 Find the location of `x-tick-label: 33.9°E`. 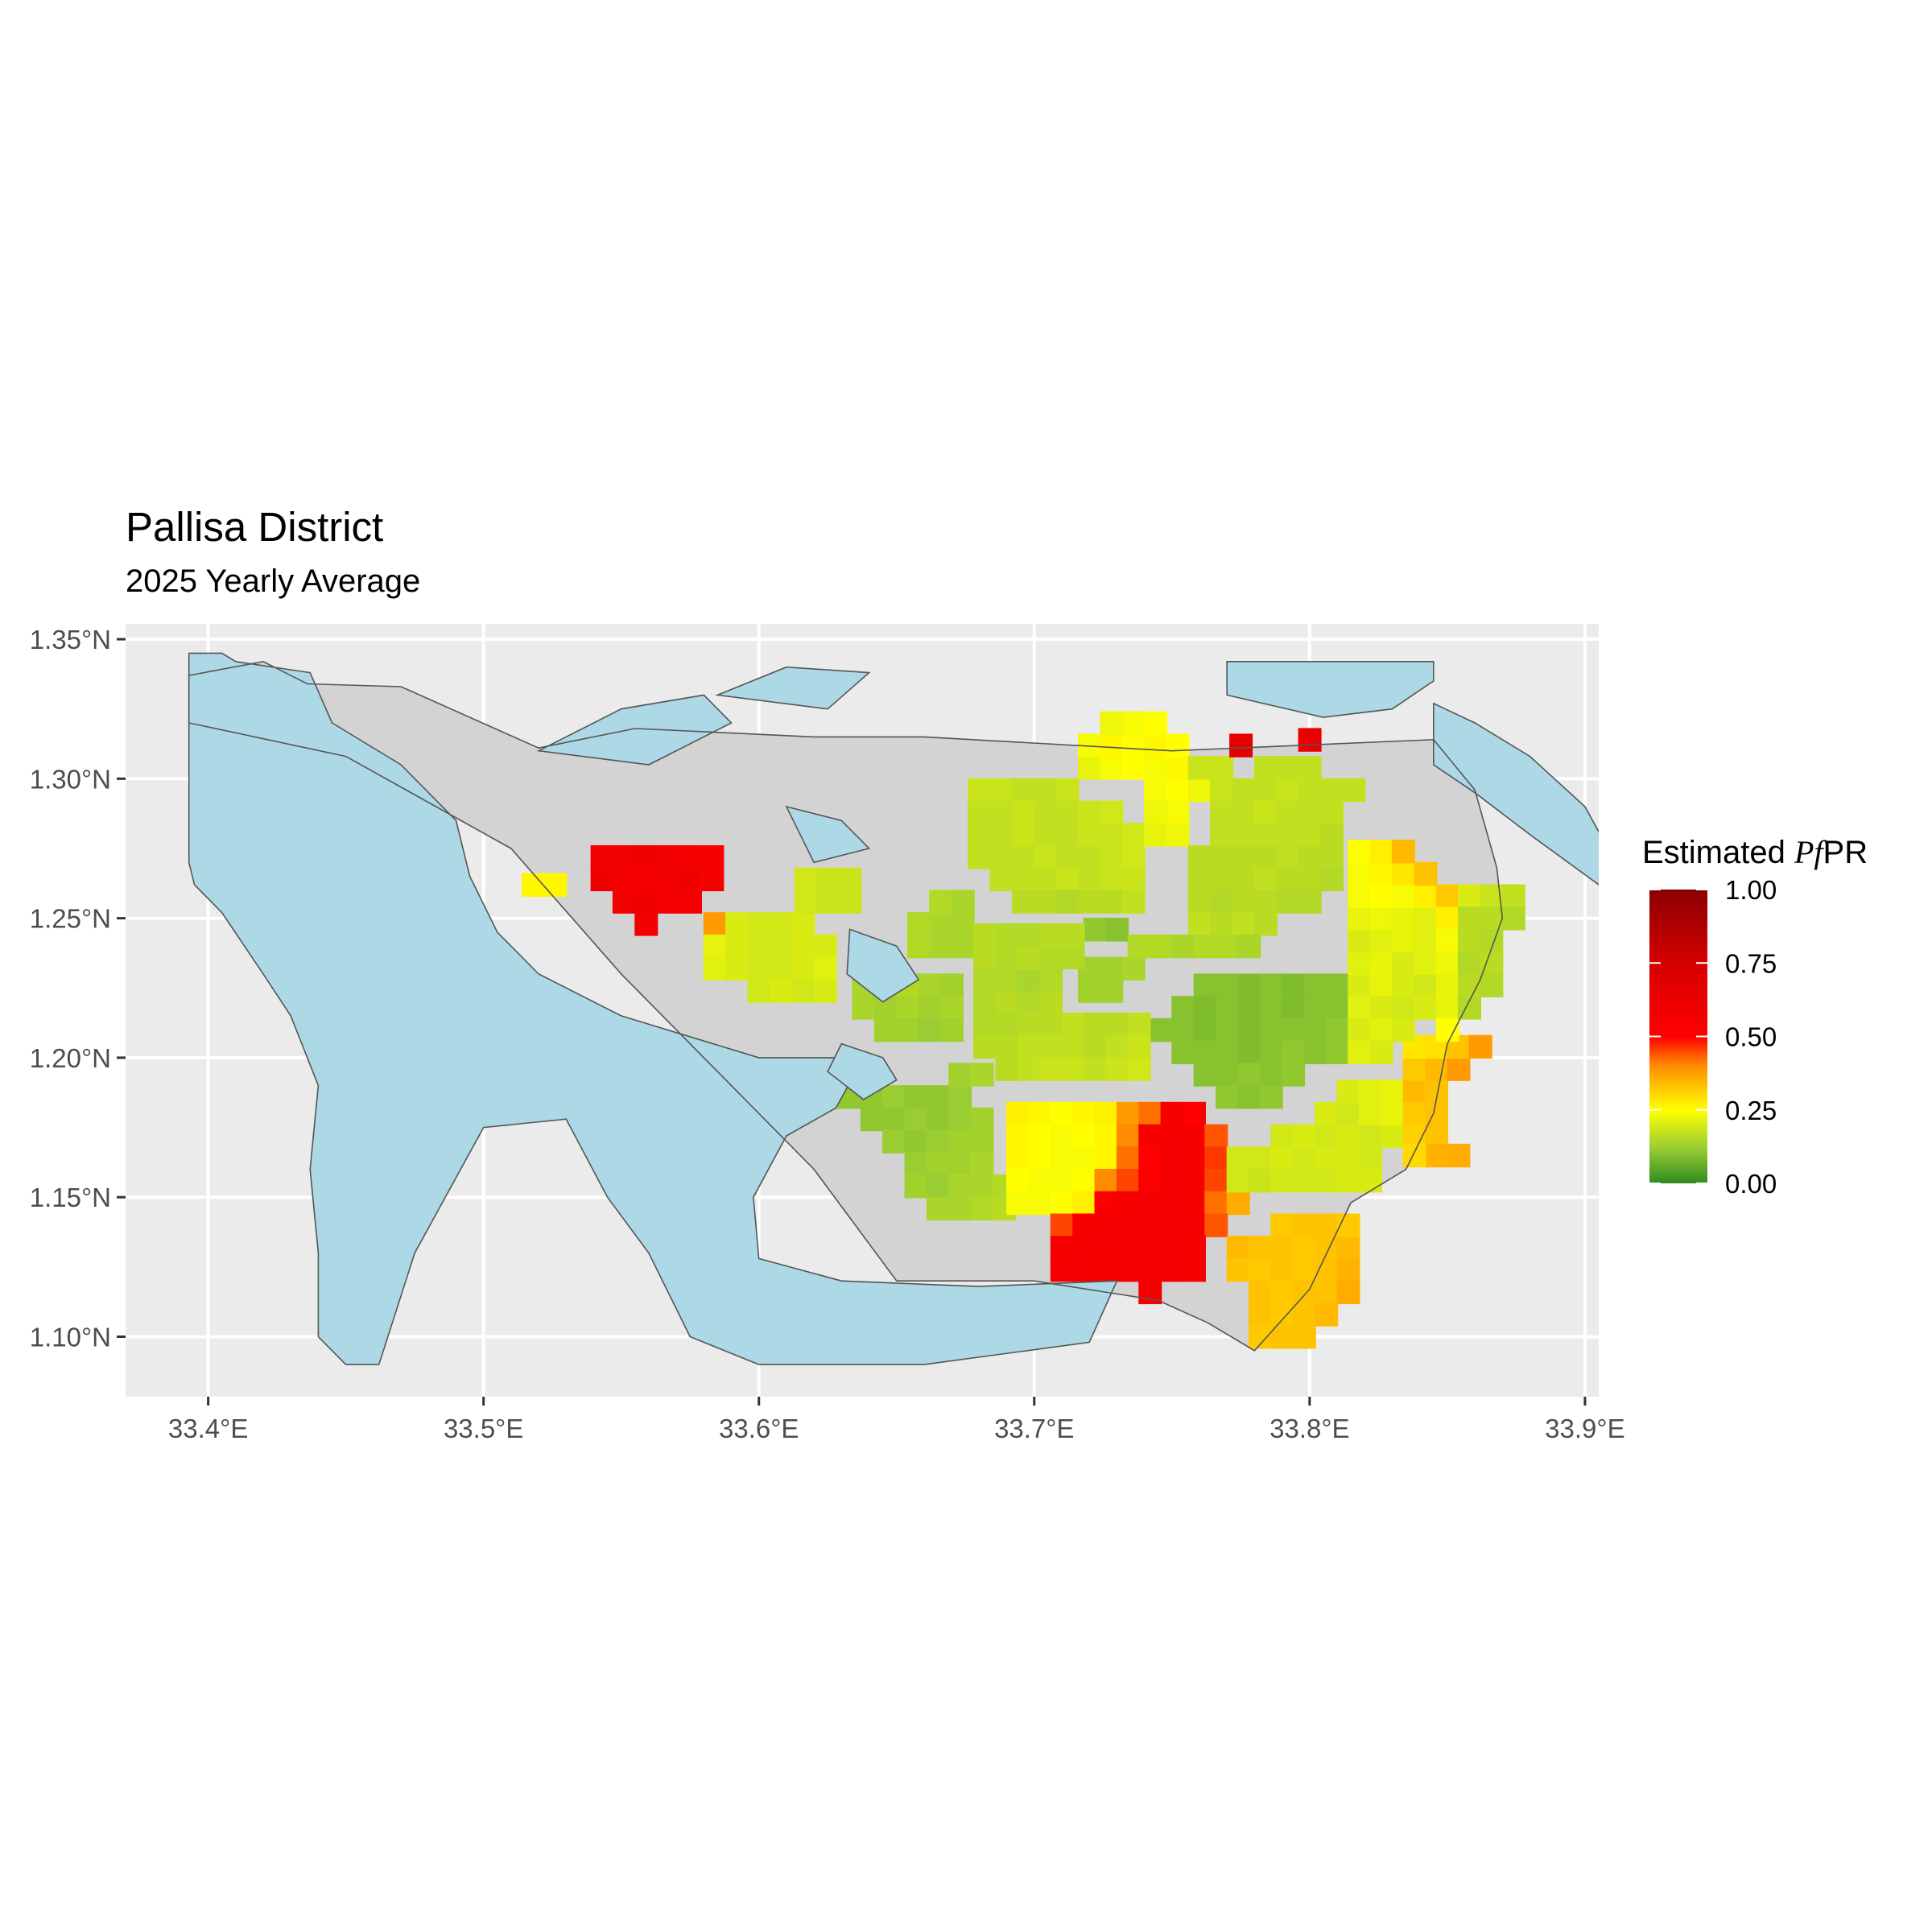

x-tick-label: 33.9°E is located at coordinates (1584, 1428).